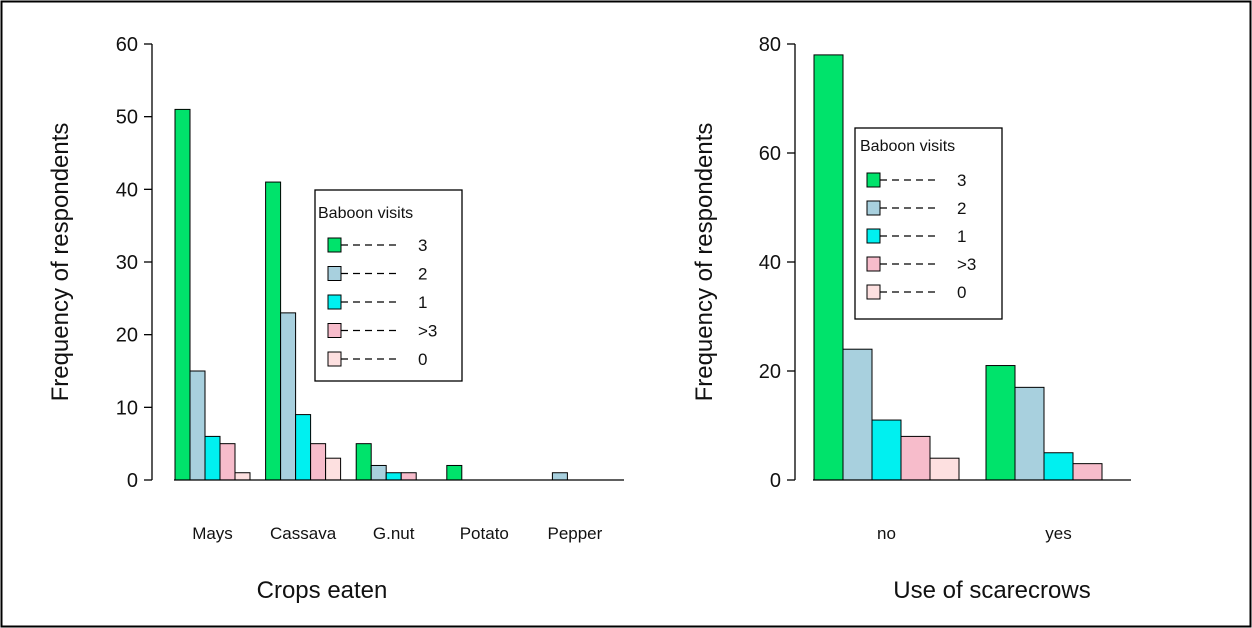 The height and width of the screenshot is (628, 1252). I want to click on y-axis: 0 20 40 60 80, so click(777, 263).